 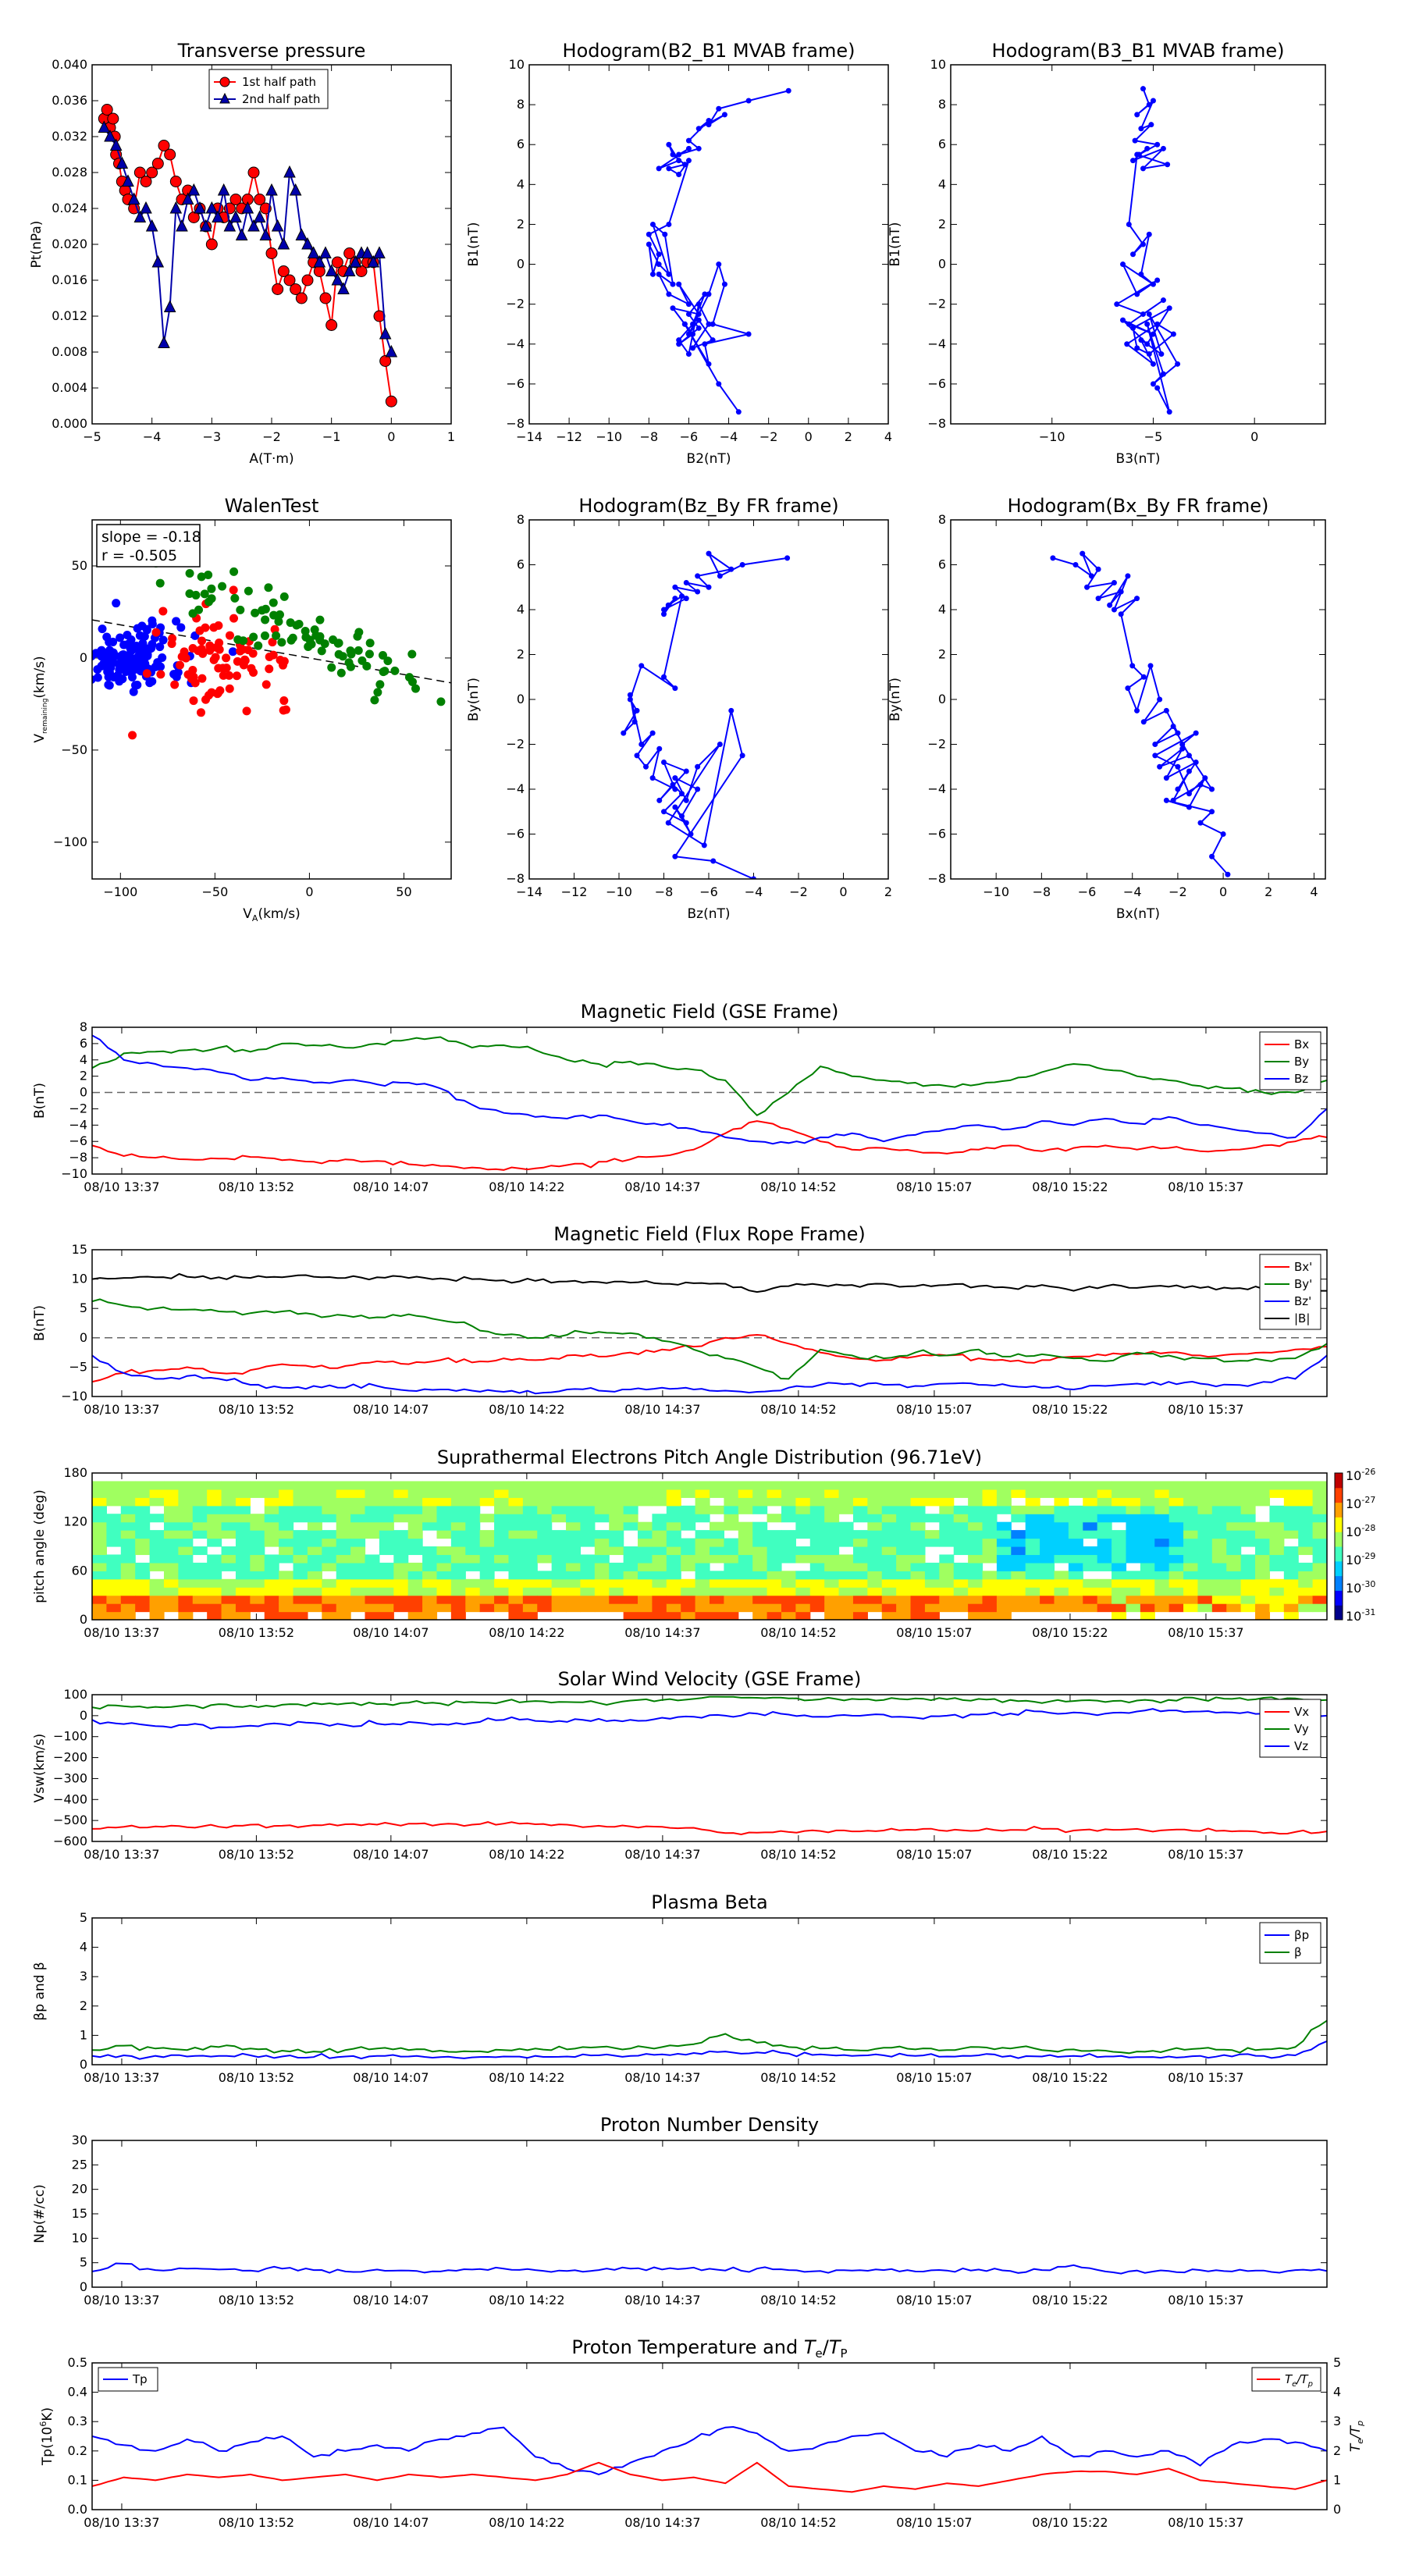 What do you see at coordinates (78, 1366) in the screenshot?
I see `y-tick-label: −5` at bounding box center [78, 1366].